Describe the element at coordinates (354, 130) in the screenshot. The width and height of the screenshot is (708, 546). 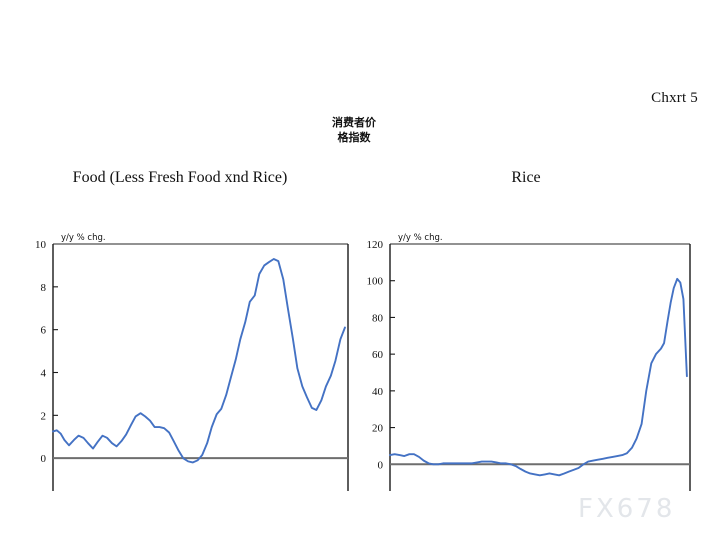
I see `cpi-chinese-title: 消费者价 格指数` at that location.